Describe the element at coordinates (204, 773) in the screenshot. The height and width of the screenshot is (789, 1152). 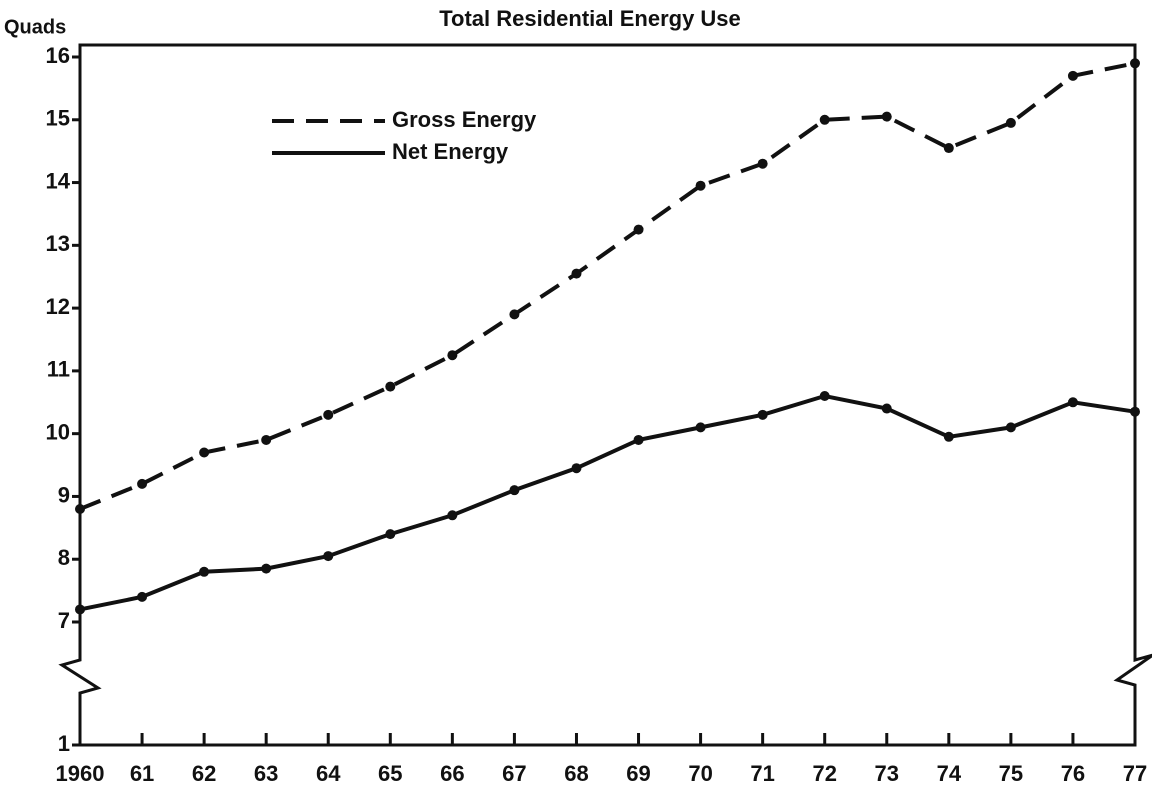
I see `x-tick-label: 62` at that location.